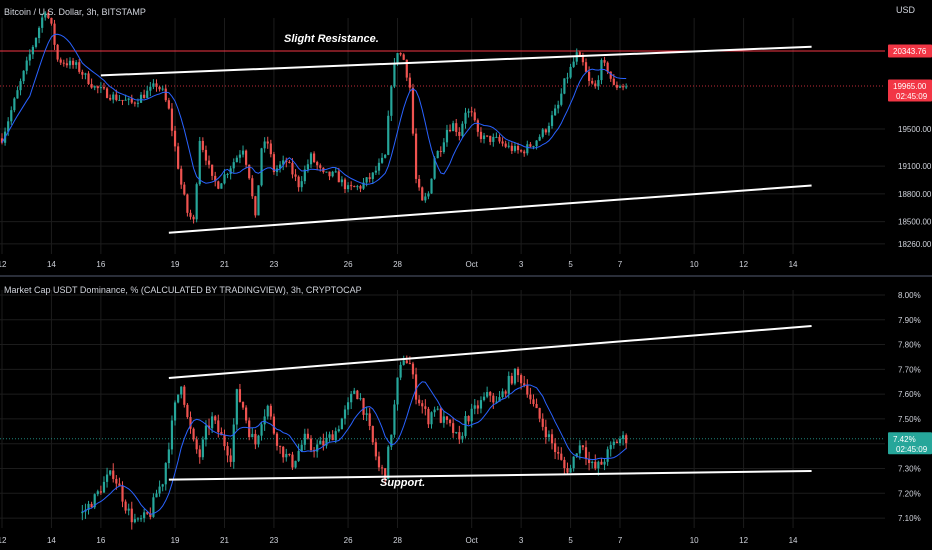 This screenshot has height=550, width=932. What do you see at coordinates (490, 352) in the screenshot?
I see `trendline` at bounding box center [490, 352].